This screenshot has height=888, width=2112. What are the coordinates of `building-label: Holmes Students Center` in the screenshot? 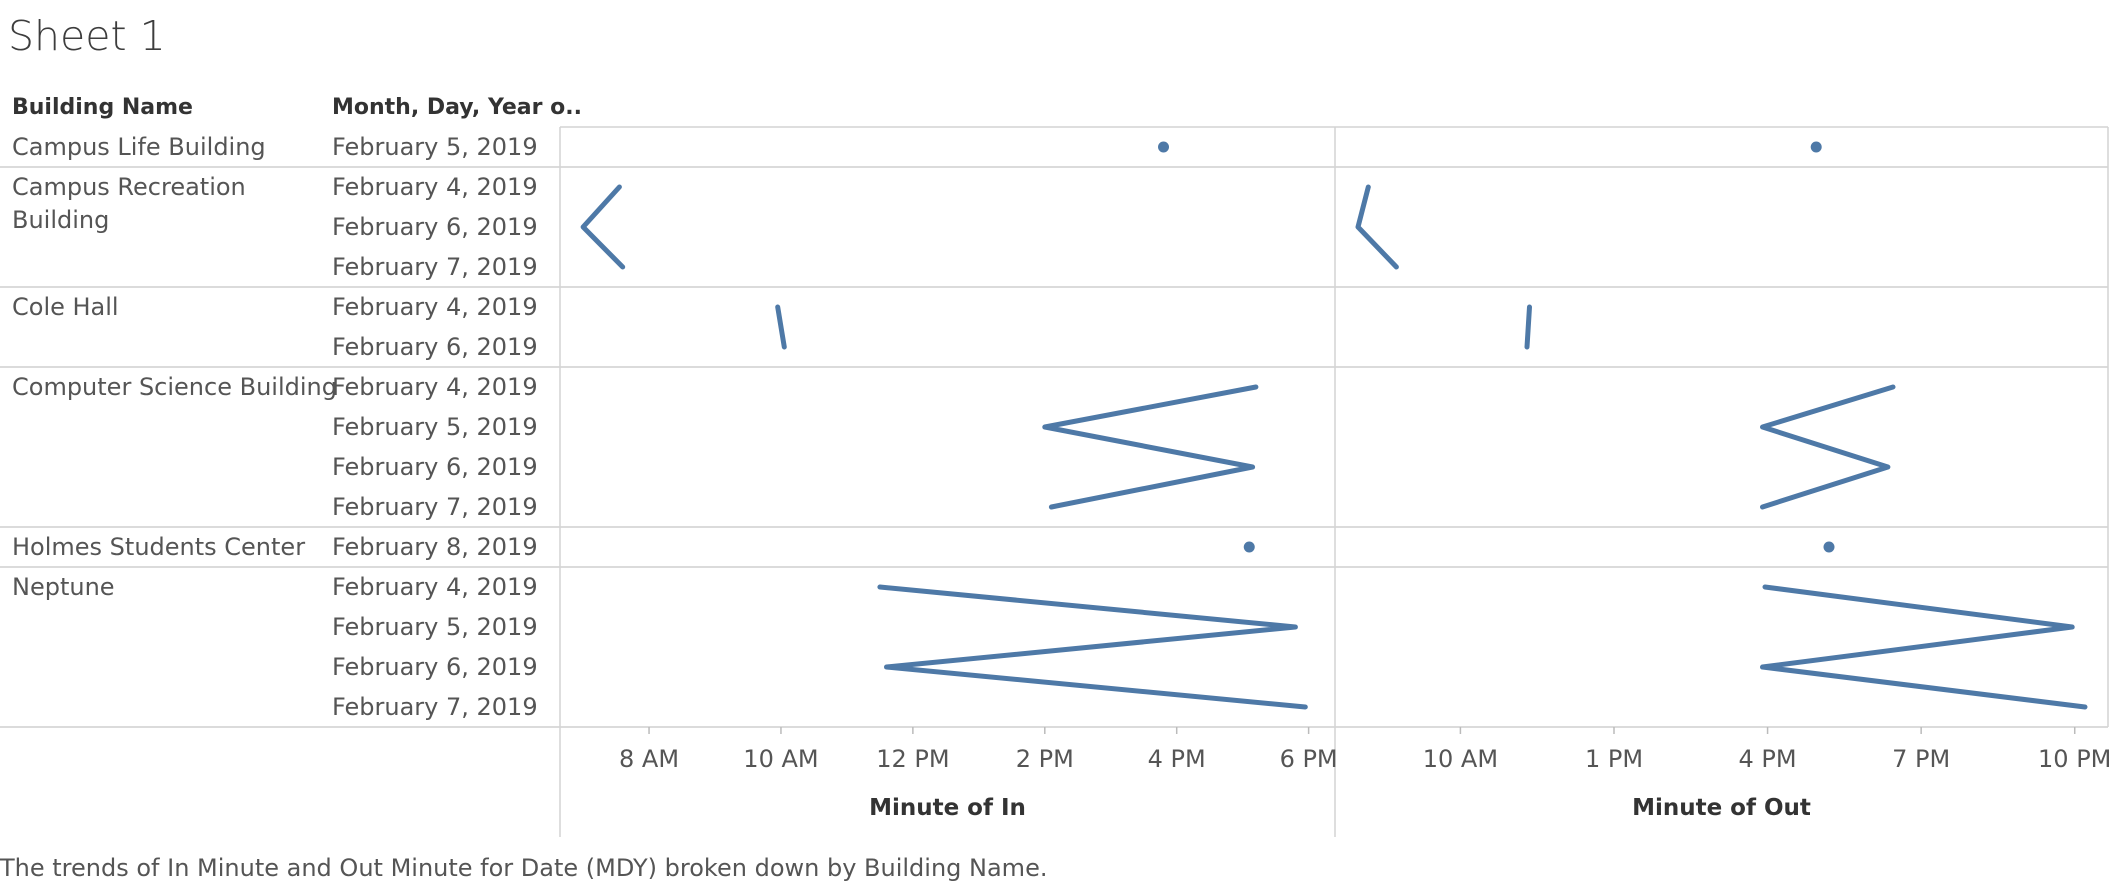 It's located at (158, 547).